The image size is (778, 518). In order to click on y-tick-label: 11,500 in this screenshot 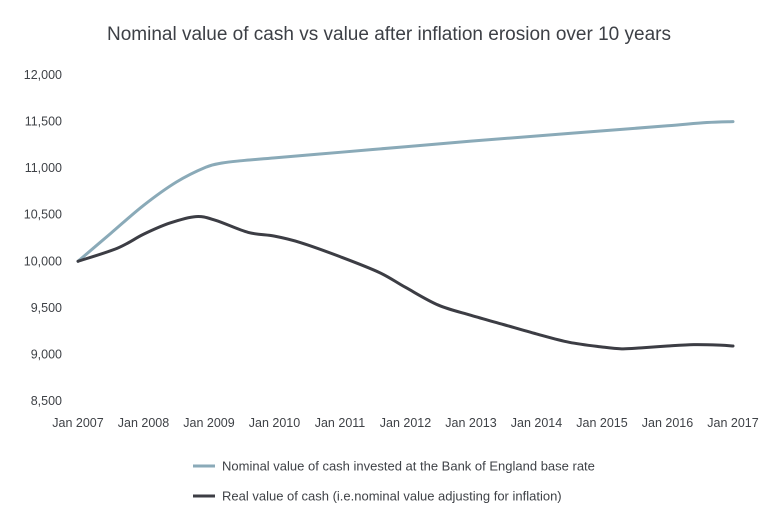, I will do `click(43, 122)`.